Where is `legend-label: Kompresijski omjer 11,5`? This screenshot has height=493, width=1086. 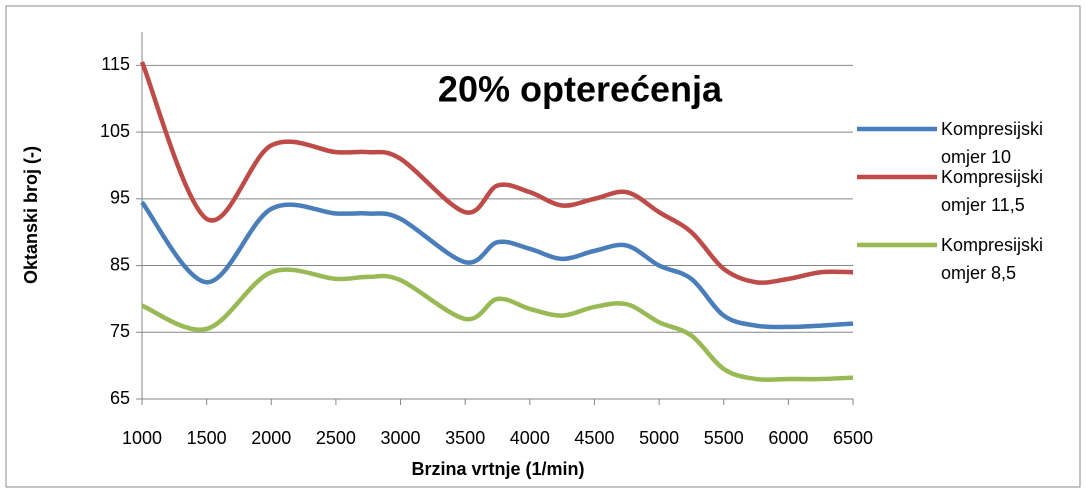
legend-label: Kompresijski omjer 11,5 is located at coordinates (992, 191).